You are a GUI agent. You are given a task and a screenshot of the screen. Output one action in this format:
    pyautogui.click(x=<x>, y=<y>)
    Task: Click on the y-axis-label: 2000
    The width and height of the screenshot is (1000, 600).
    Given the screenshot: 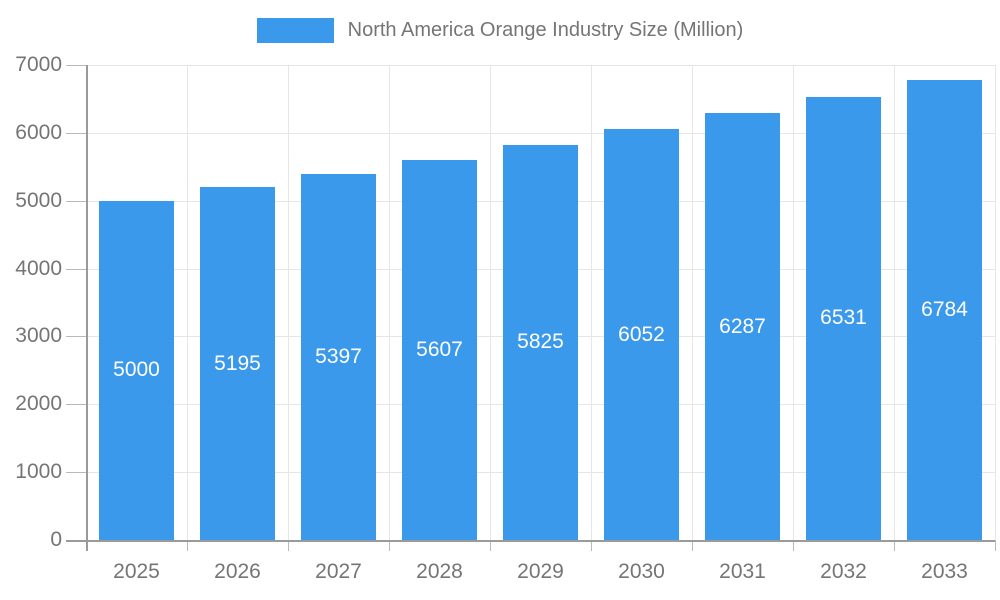 What is the action you would take?
    pyautogui.click(x=38, y=404)
    